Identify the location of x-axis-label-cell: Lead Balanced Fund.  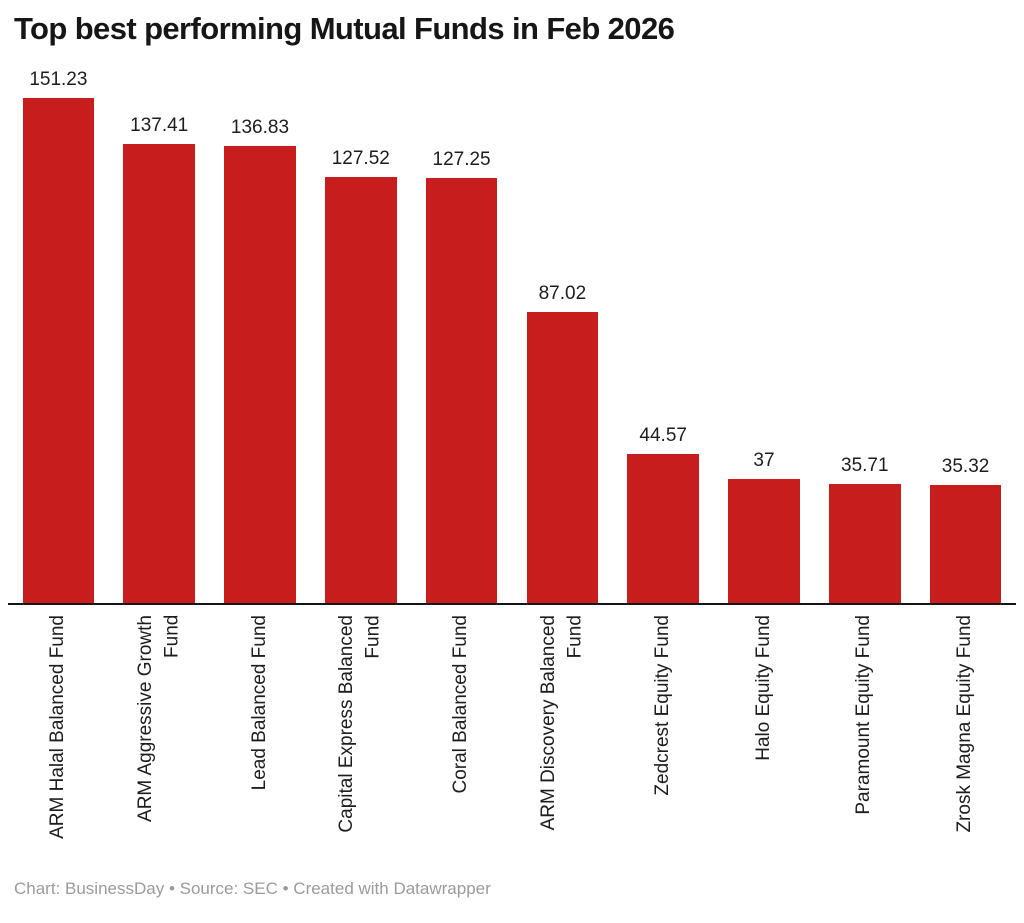
(260, 733).